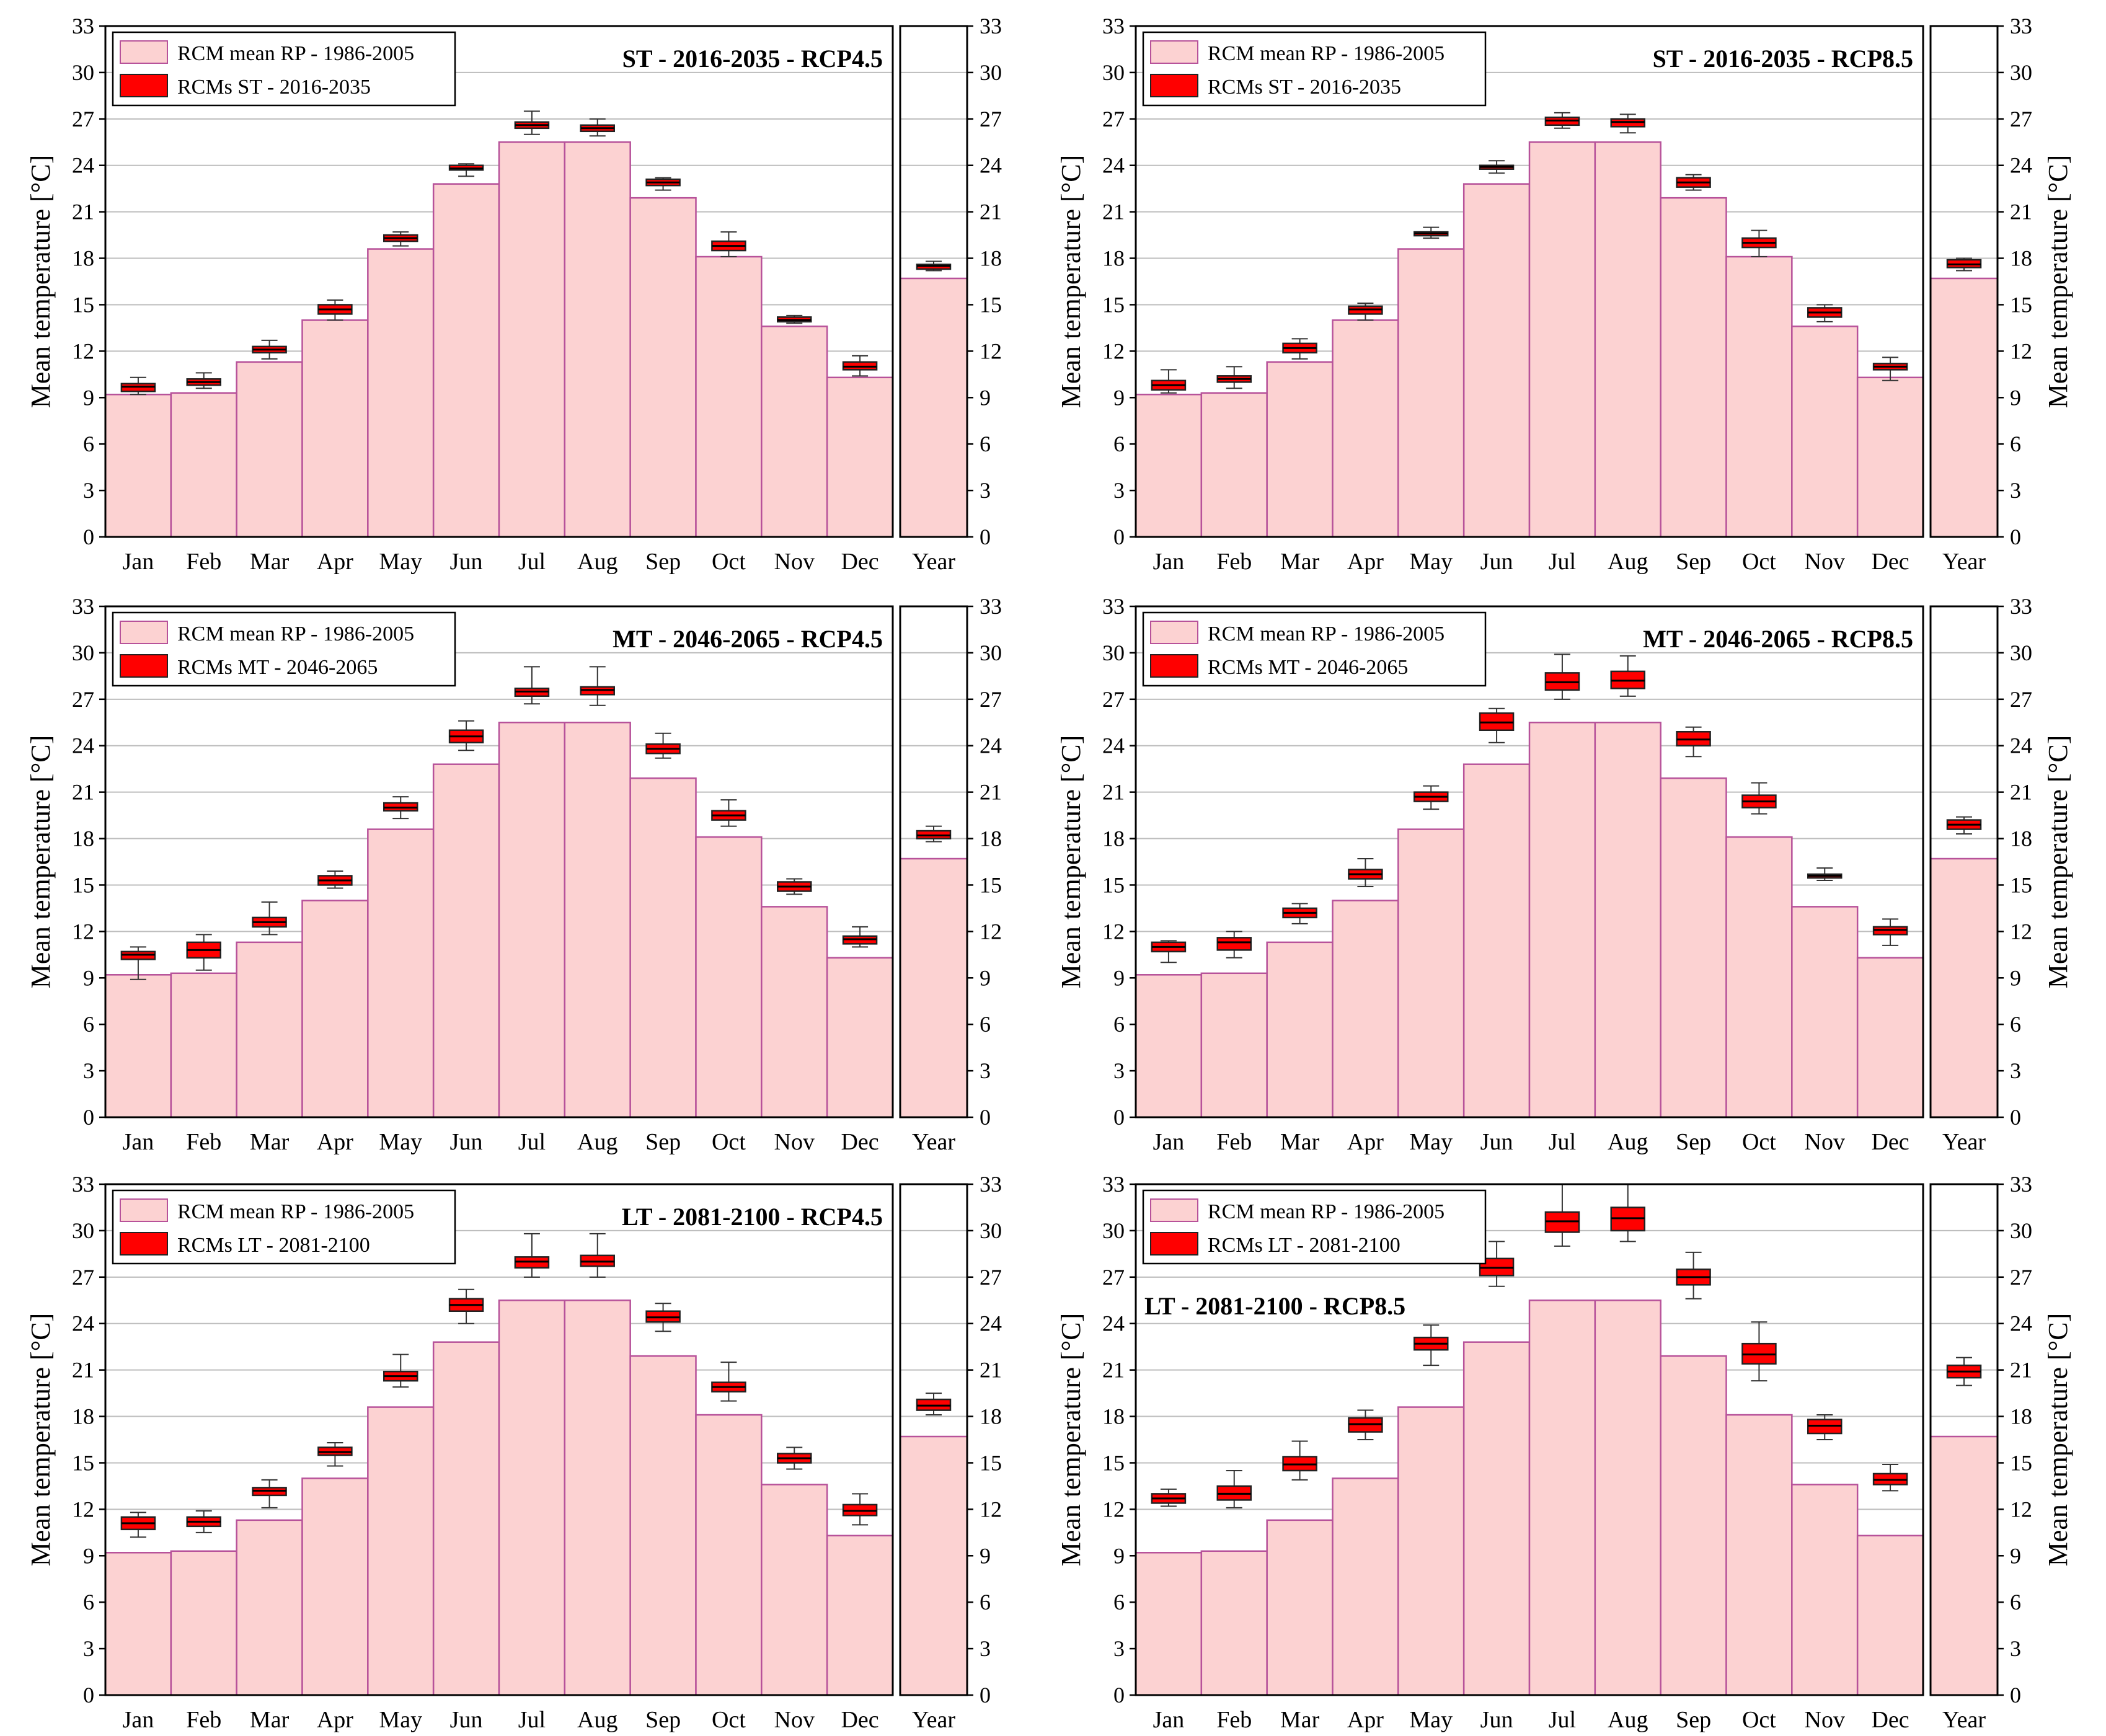 The height and width of the screenshot is (1736, 2106). I want to click on ytick-label-right: 3, so click(986, 1648).